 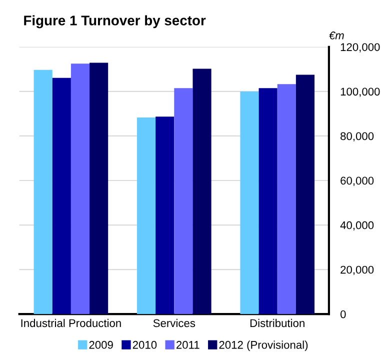 What do you see at coordinates (357, 181) in the screenshot?
I see `y-tick-label: 60,000` at bounding box center [357, 181].